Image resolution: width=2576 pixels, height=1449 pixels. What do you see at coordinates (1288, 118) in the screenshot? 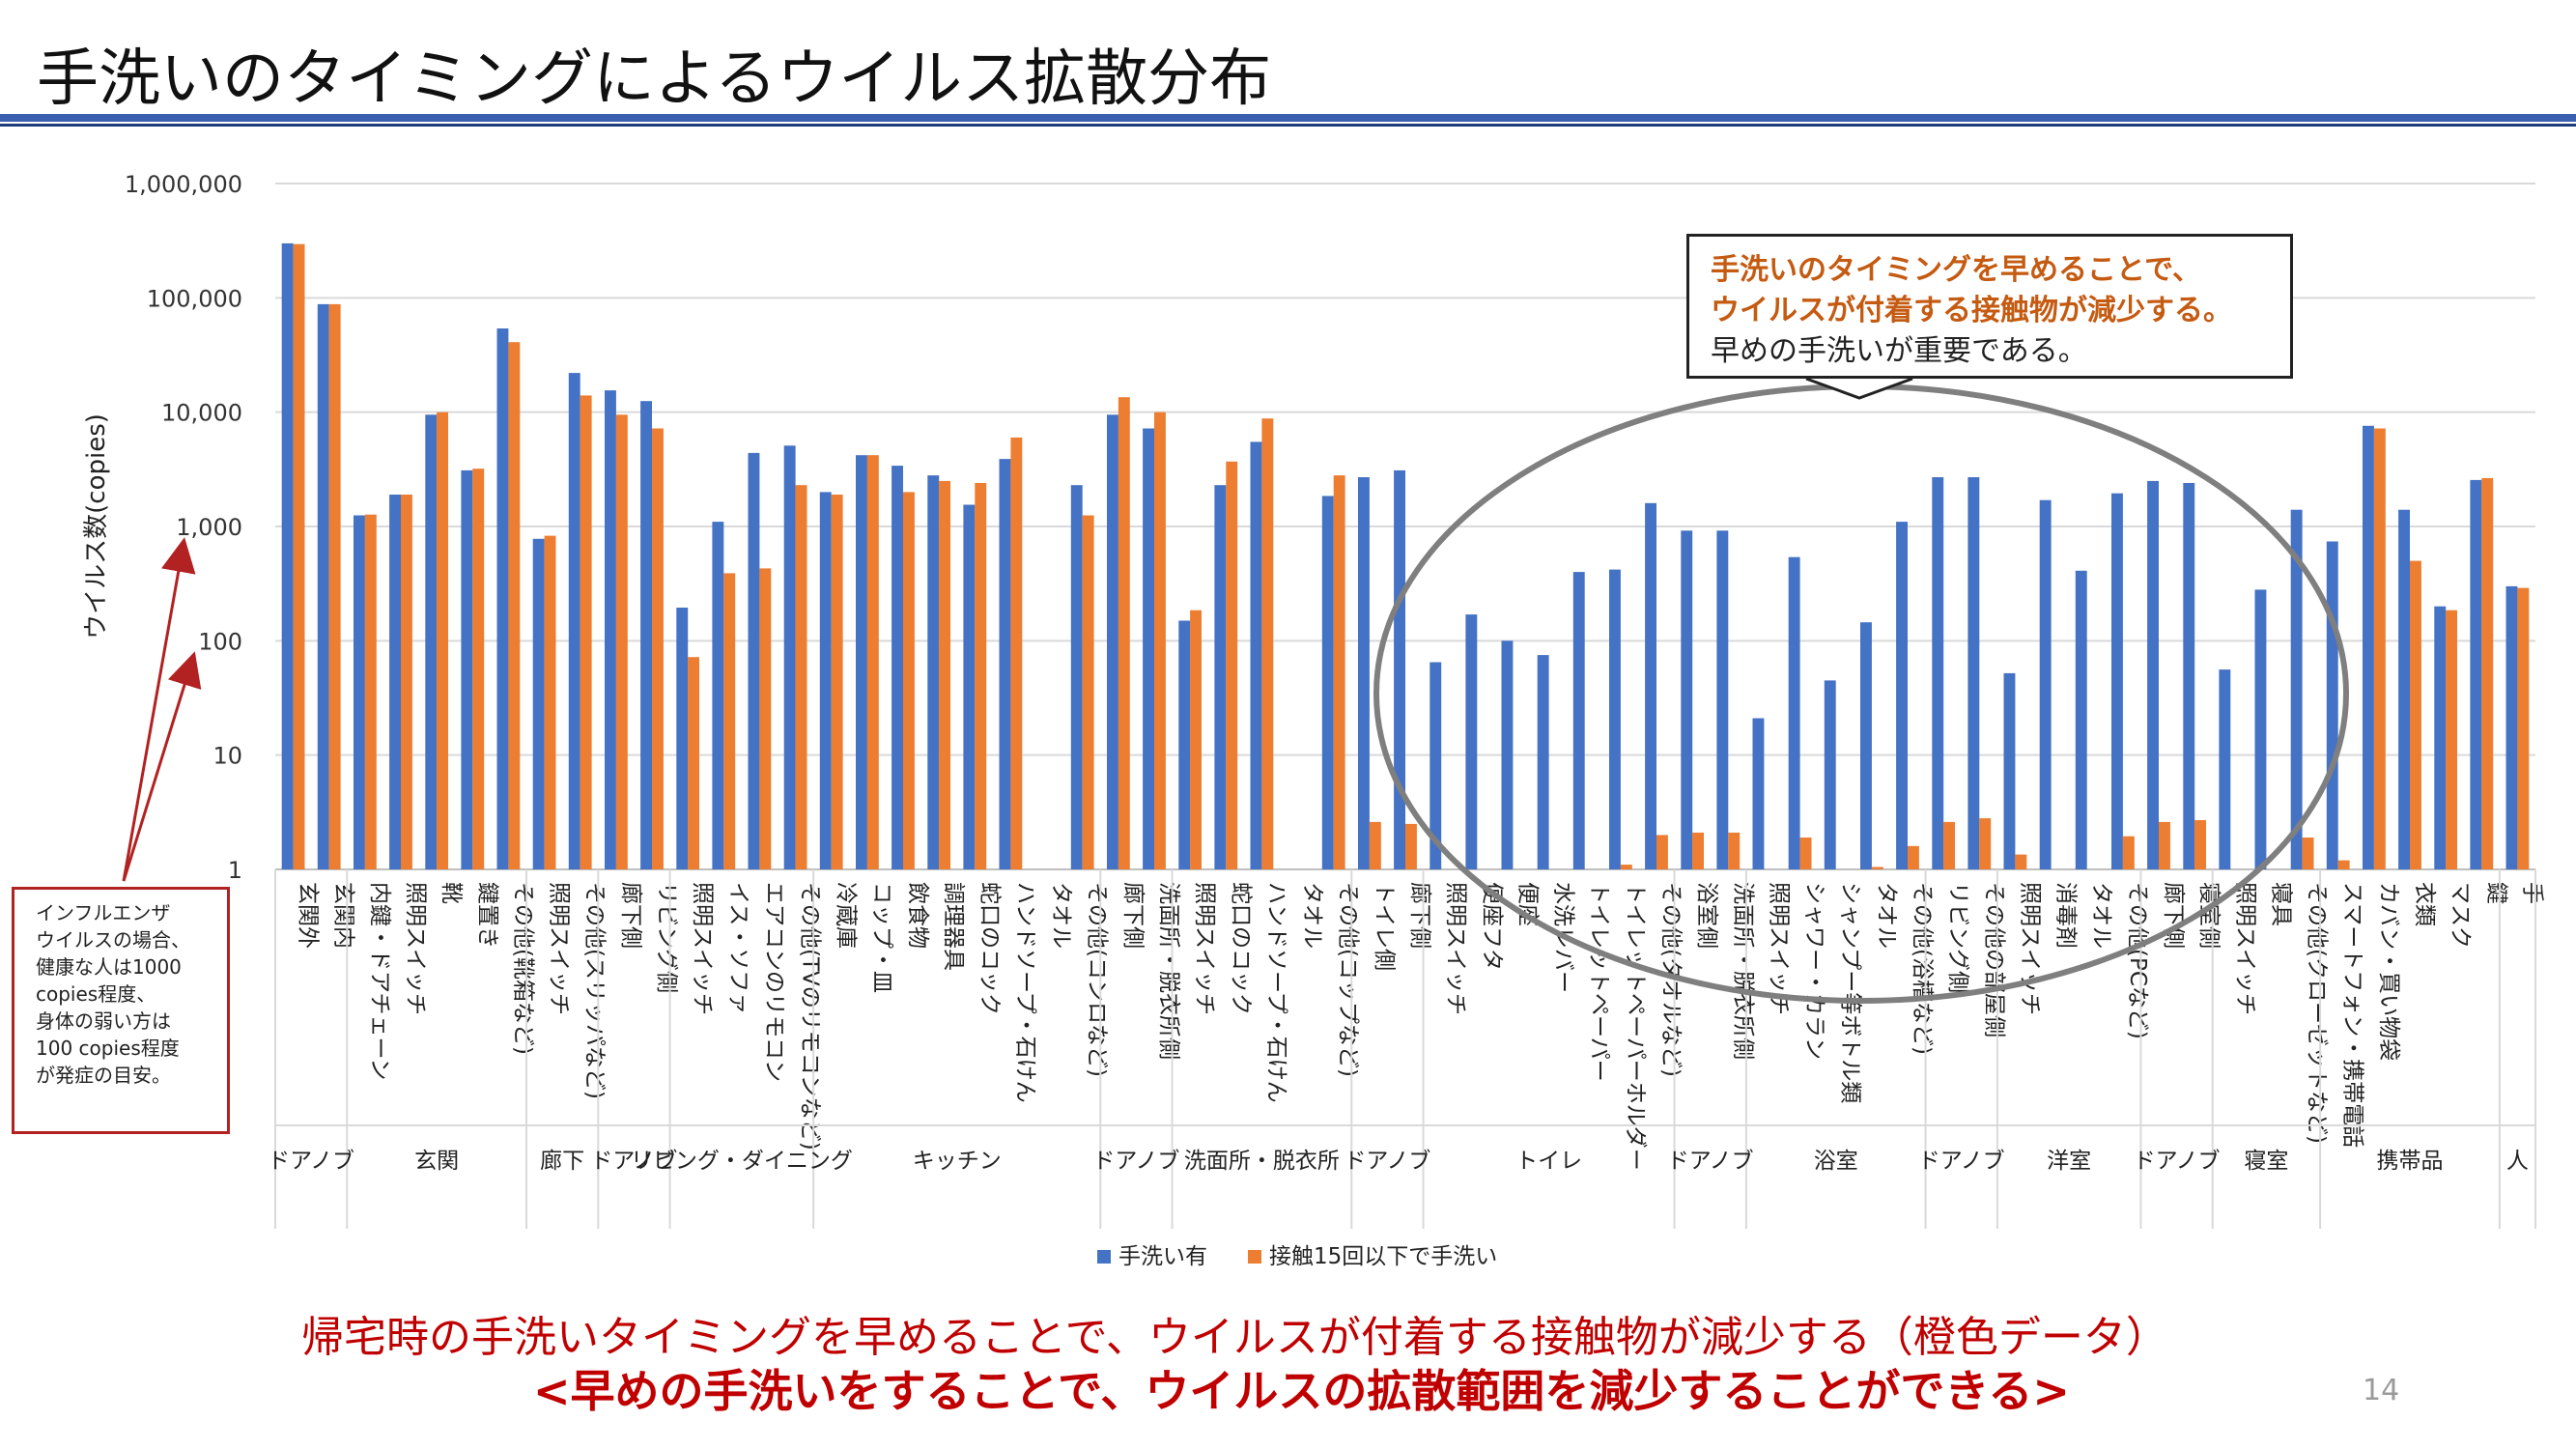
I see `title-rule` at bounding box center [1288, 118].